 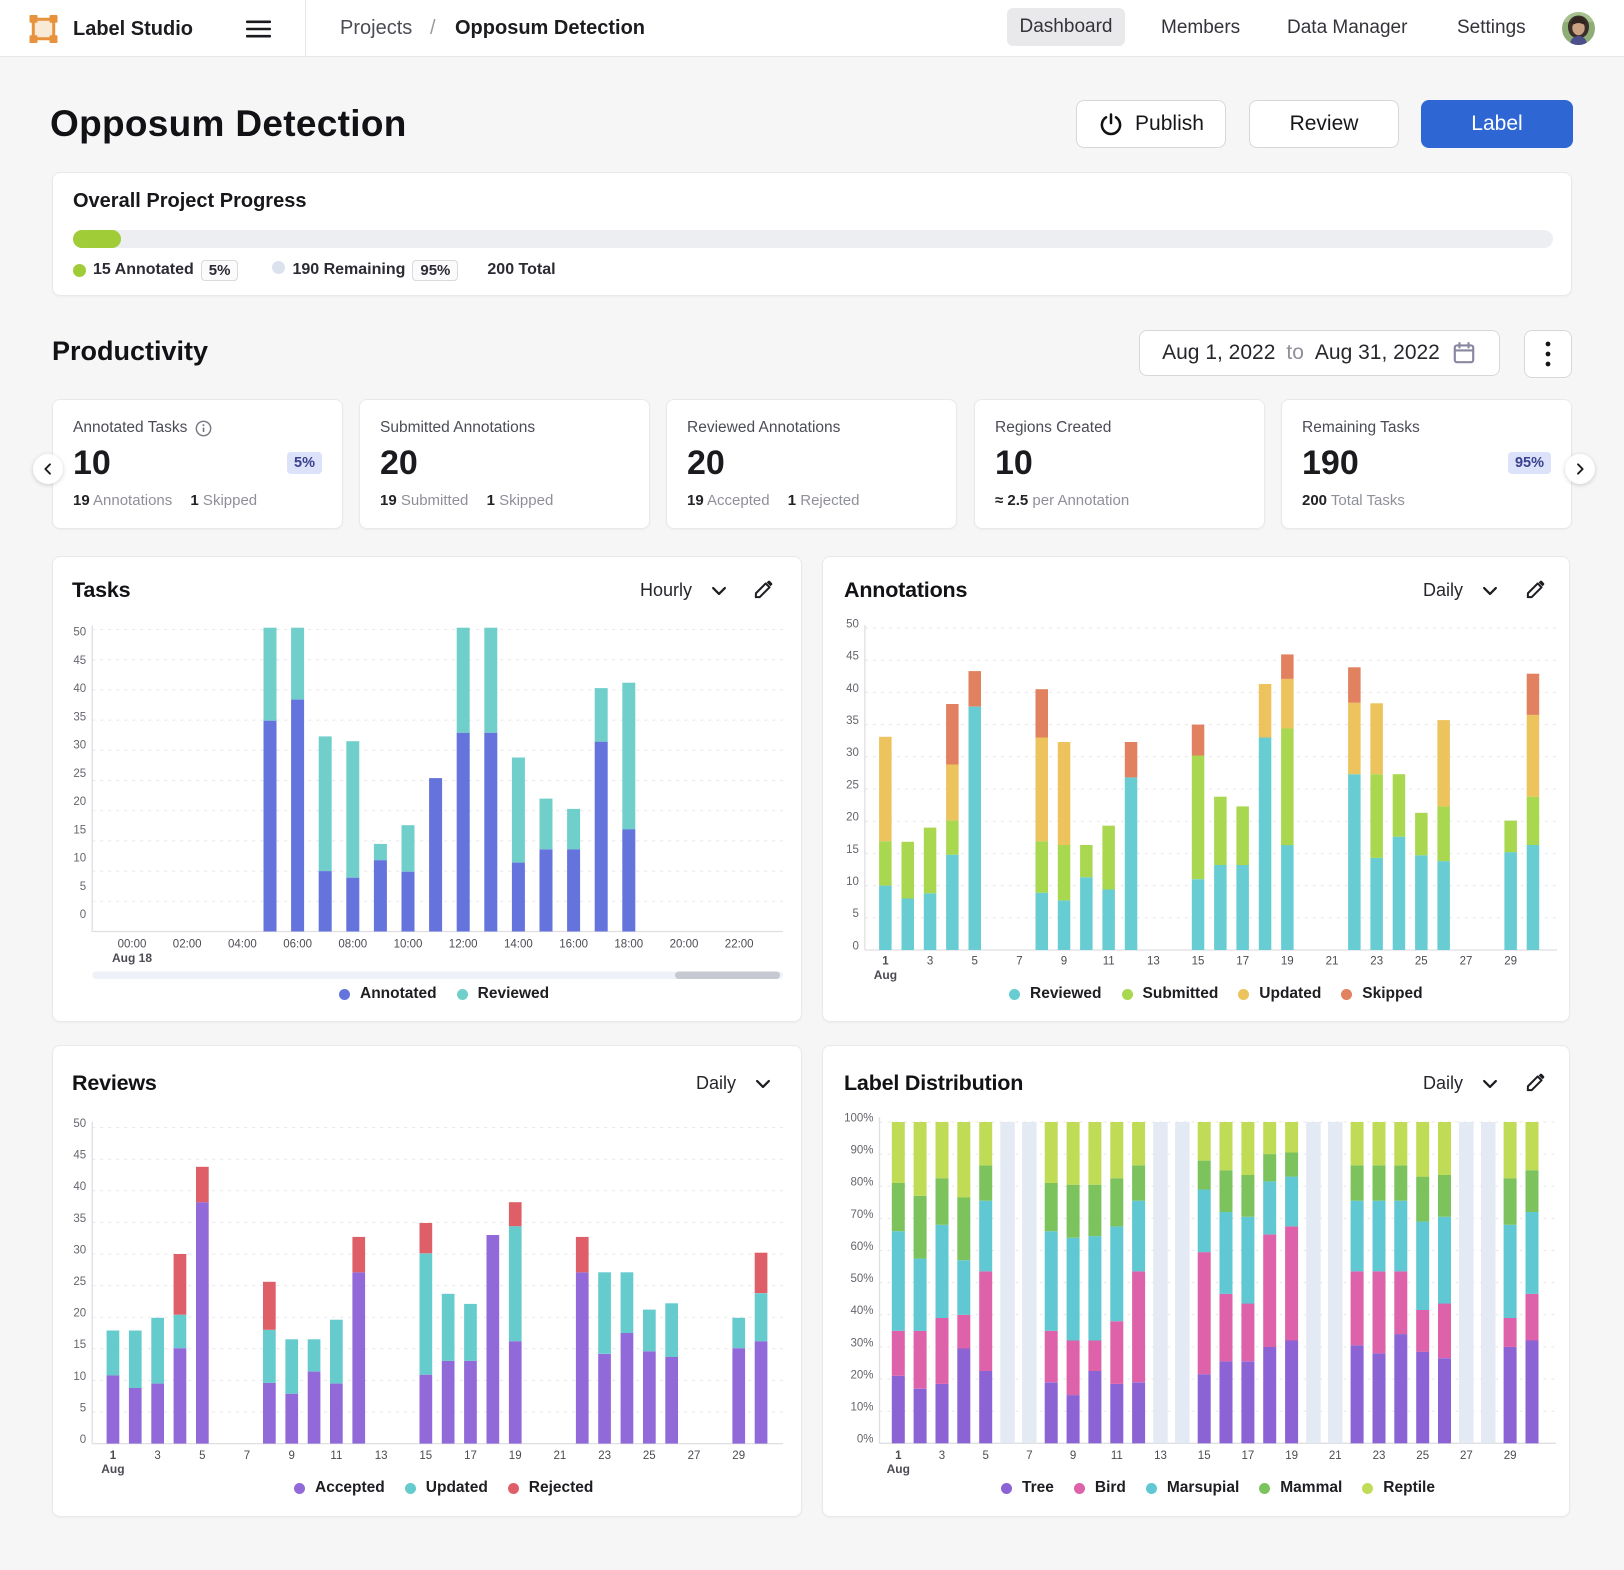 What do you see at coordinates (187, 944) in the screenshot?
I see `svg-text: 02:00` at bounding box center [187, 944].